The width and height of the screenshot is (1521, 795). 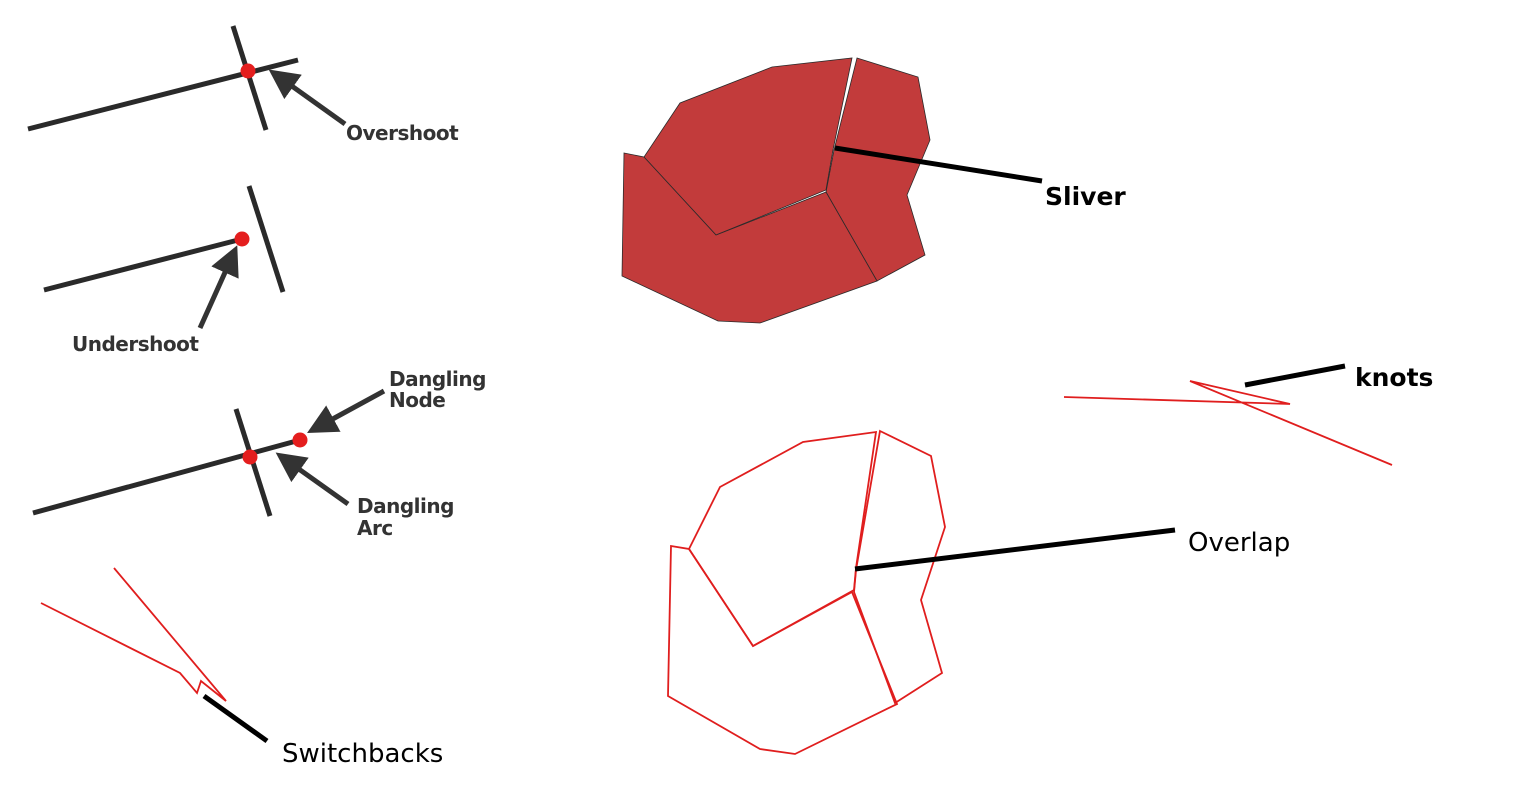 What do you see at coordinates (312, 479) in the screenshot?
I see `dangling-arc-arrow` at bounding box center [312, 479].